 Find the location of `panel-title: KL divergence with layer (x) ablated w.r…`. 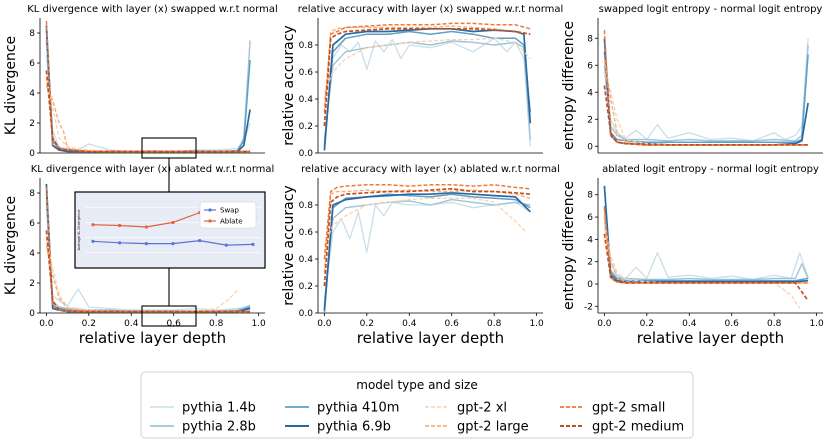

panel-title: KL divergence with layer (x) ablated w.r… is located at coordinates (153, 169).